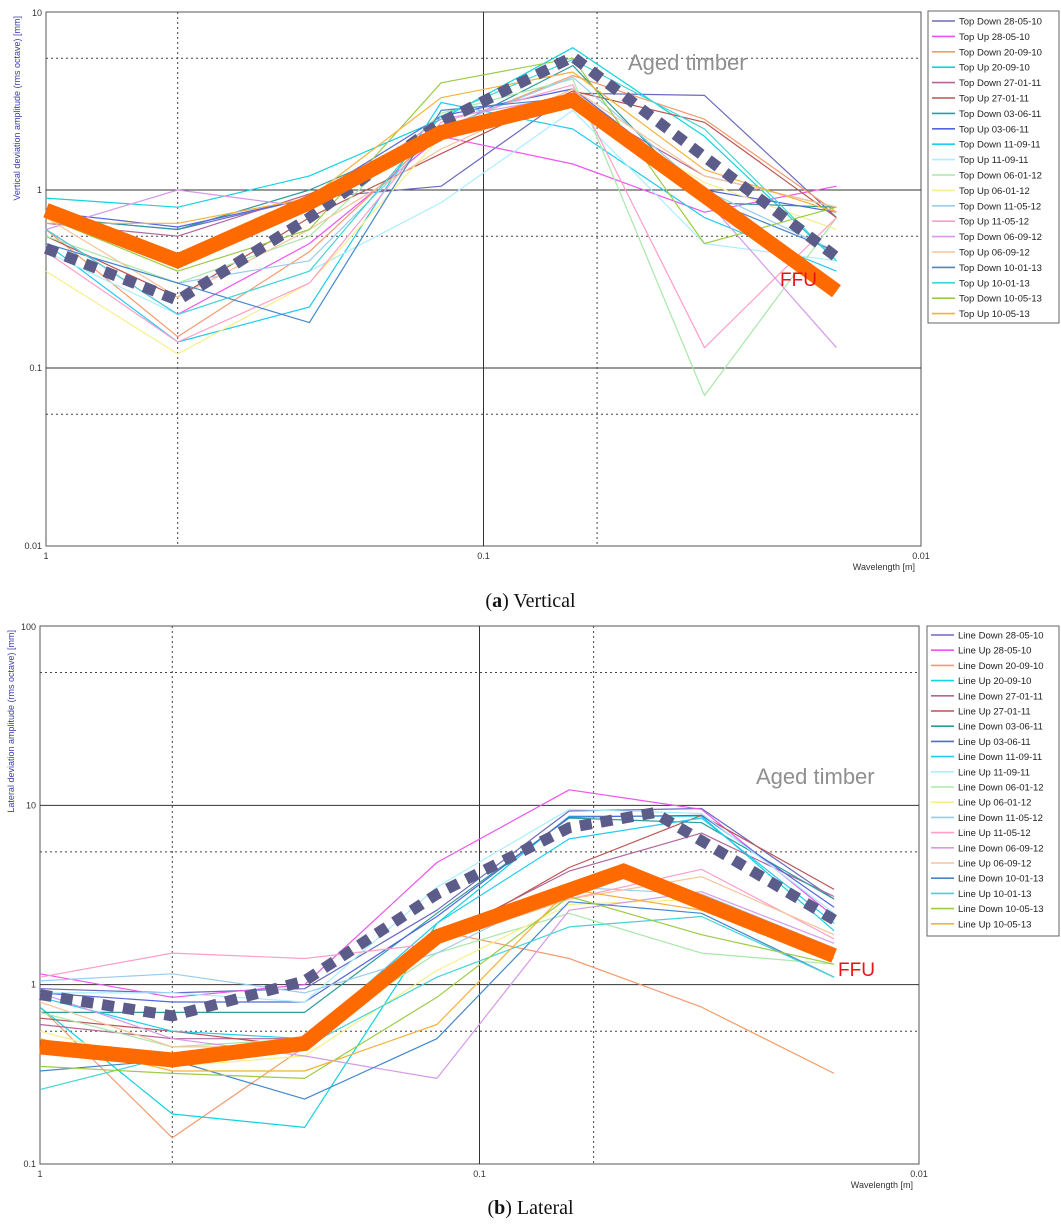  What do you see at coordinates (994, 924) in the screenshot?
I see `legend-item: Line Up 10-05-13` at bounding box center [994, 924].